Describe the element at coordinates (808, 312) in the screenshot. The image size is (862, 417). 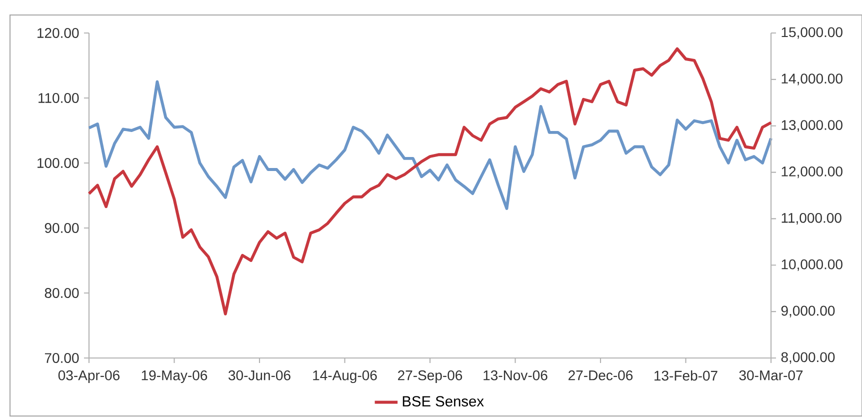
I see `y2-tick-label: 9,000.00` at that location.